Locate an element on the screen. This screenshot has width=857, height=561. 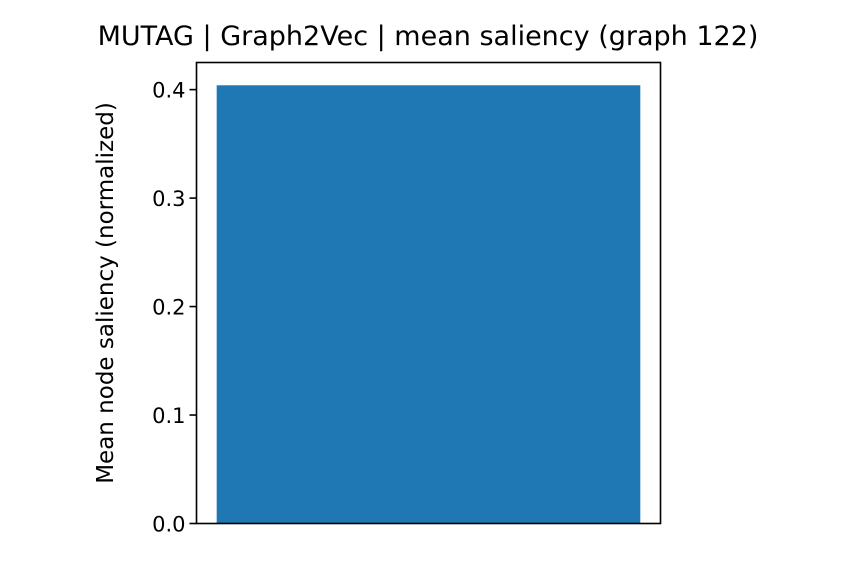
y-tick-label: 0.3 is located at coordinates (168, 199).